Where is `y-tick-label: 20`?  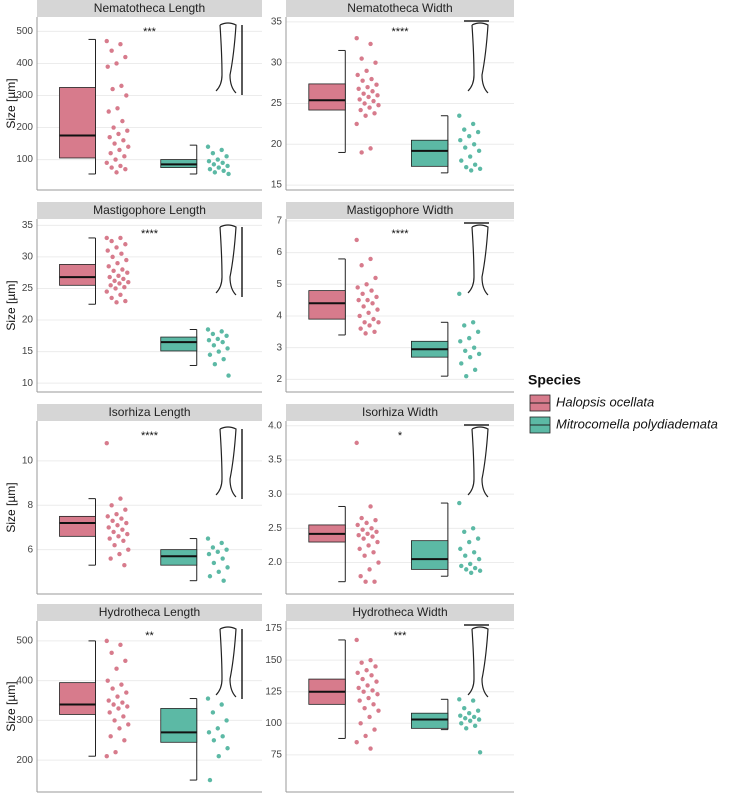
y-tick-label: 20 is located at coordinates (28, 320).